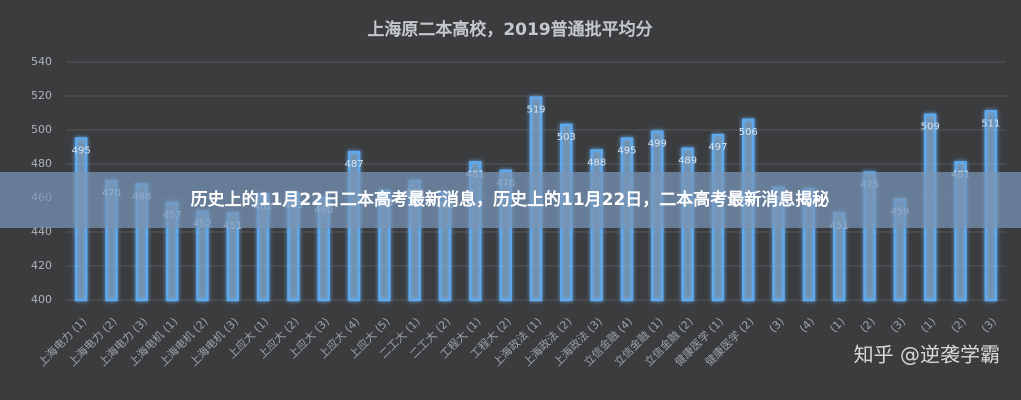 This screenshot has width=1021, height=400. What do you see at coordinates (509, 29) in the screenshot?
I see `chart-title: 上海原二本高校，2019普通批平均分` at bounding box center [509, 29].